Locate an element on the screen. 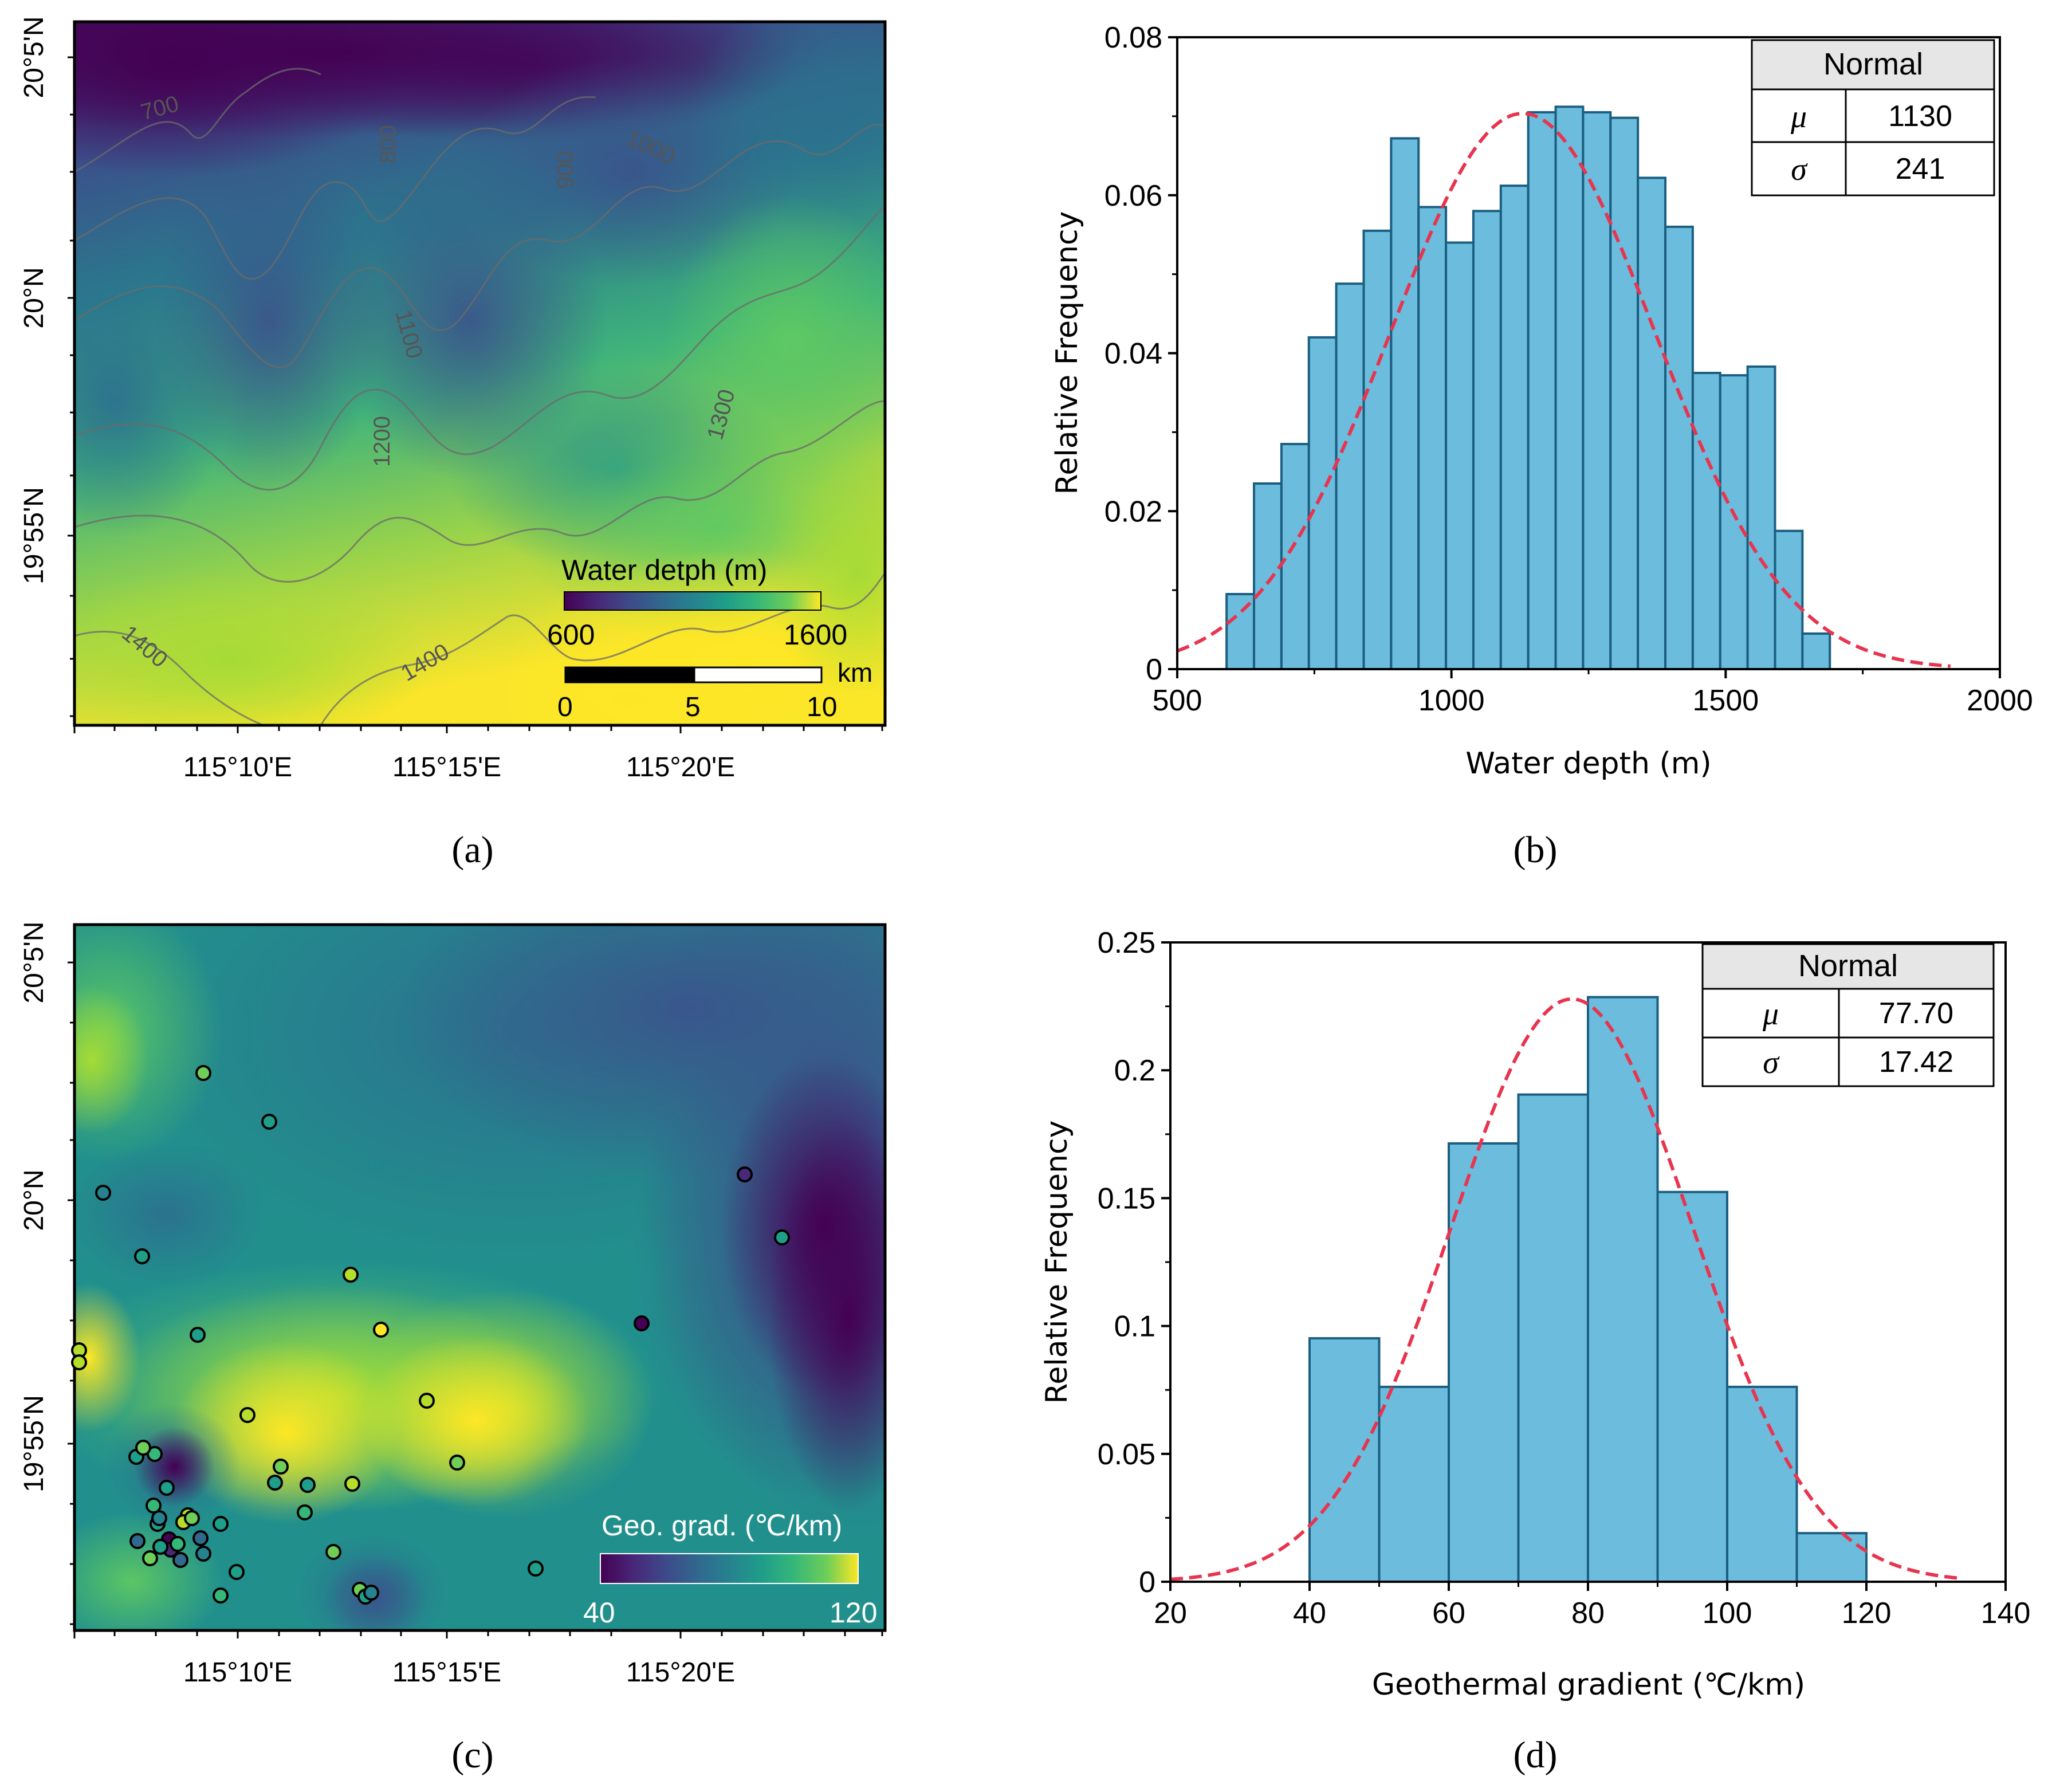 This screenshot has width=2052, height=1792. x-axis-title: Water depth (m) is located at coordinates (1588, 763).